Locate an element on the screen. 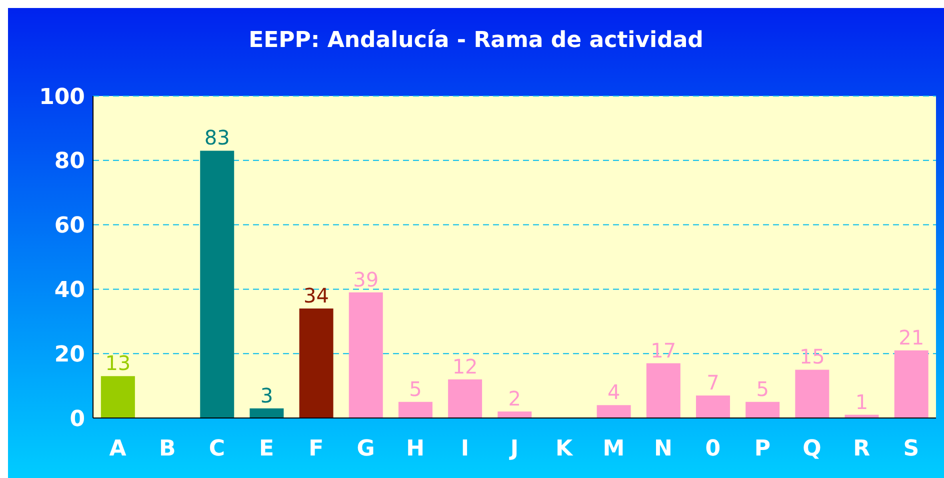 This screenshot has width=944, height=478. x-tick-label: C is located at coordinates (217, 449).